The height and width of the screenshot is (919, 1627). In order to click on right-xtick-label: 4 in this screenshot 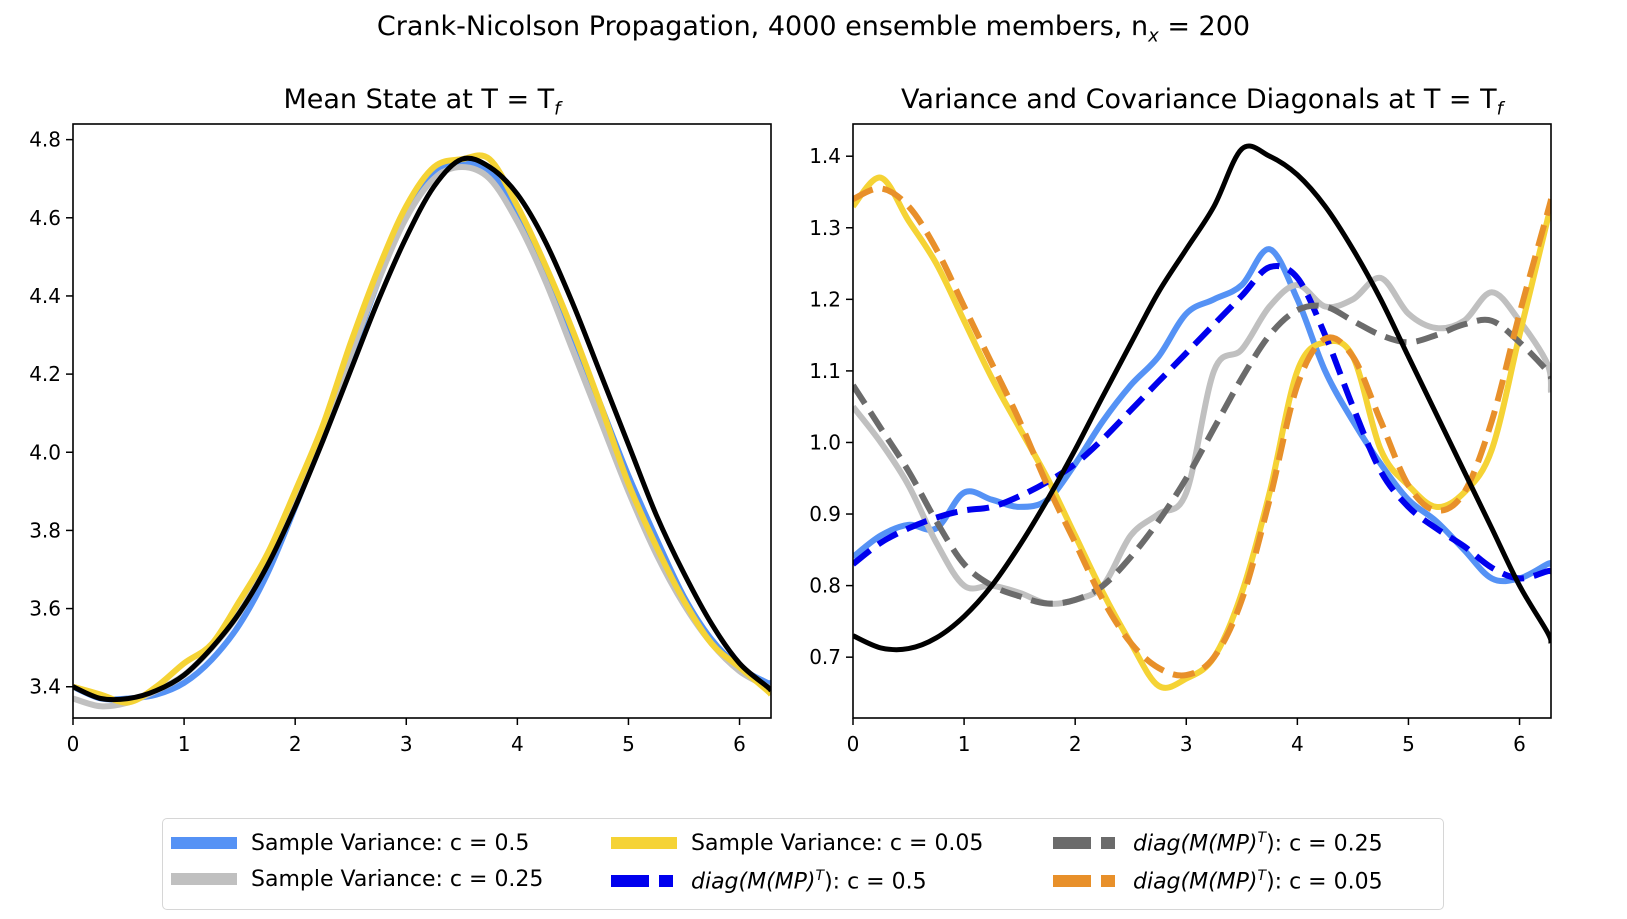, I will do `click(1297, 744)`.